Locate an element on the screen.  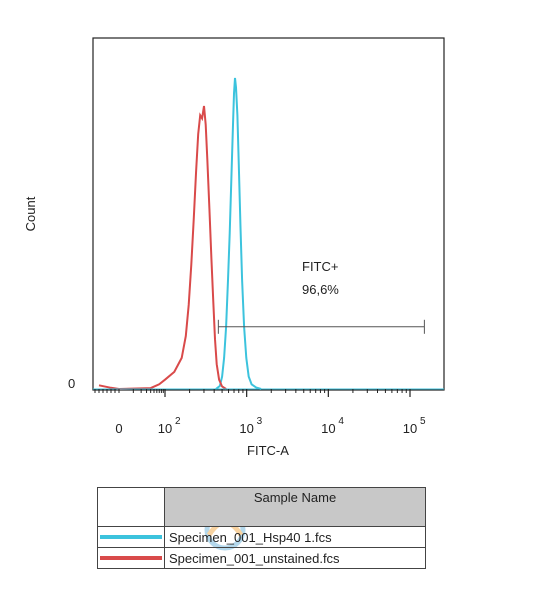
legend-swatch-unstained is located at coordinates (131, 558).